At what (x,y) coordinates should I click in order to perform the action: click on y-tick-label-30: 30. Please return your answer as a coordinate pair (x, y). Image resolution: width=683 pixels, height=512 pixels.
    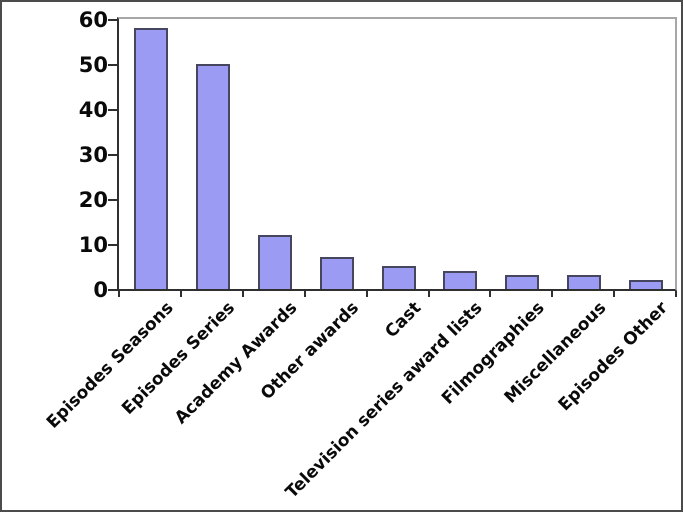
    Looking at the image, I should click on (93, 155).